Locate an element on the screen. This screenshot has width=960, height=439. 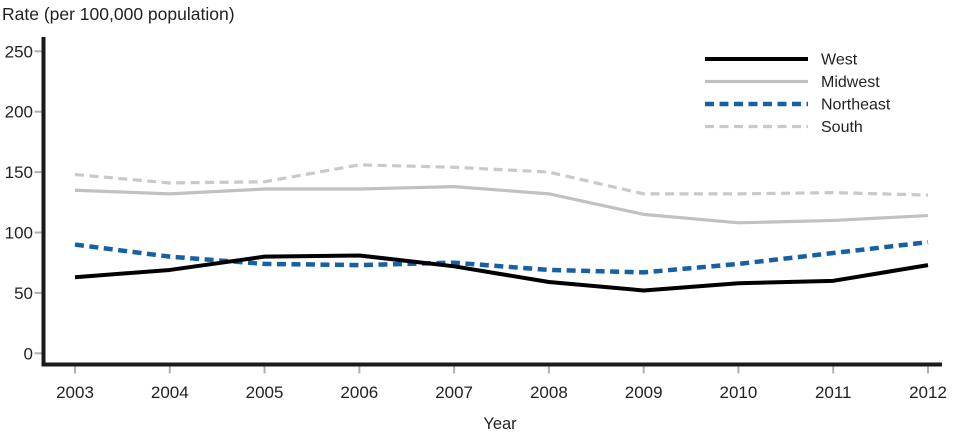
chart-title: Rate (per 100,000 population) is located at coordinates (118, 14).